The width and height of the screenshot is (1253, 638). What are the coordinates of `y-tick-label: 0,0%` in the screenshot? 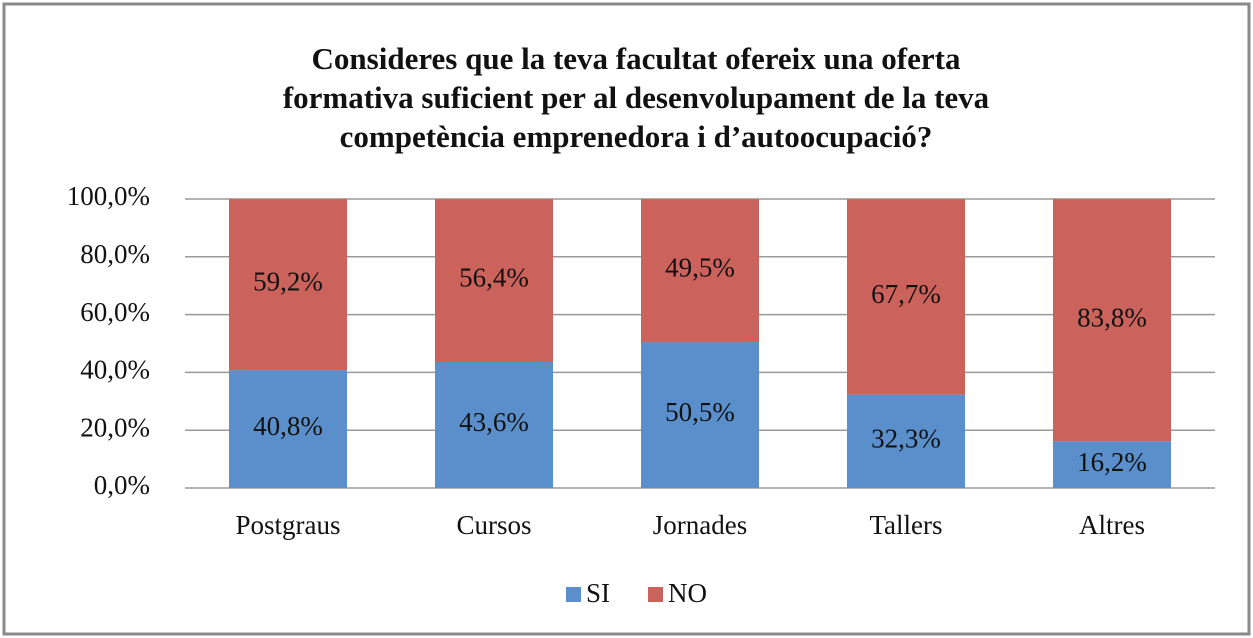 It's located at (122, 485).